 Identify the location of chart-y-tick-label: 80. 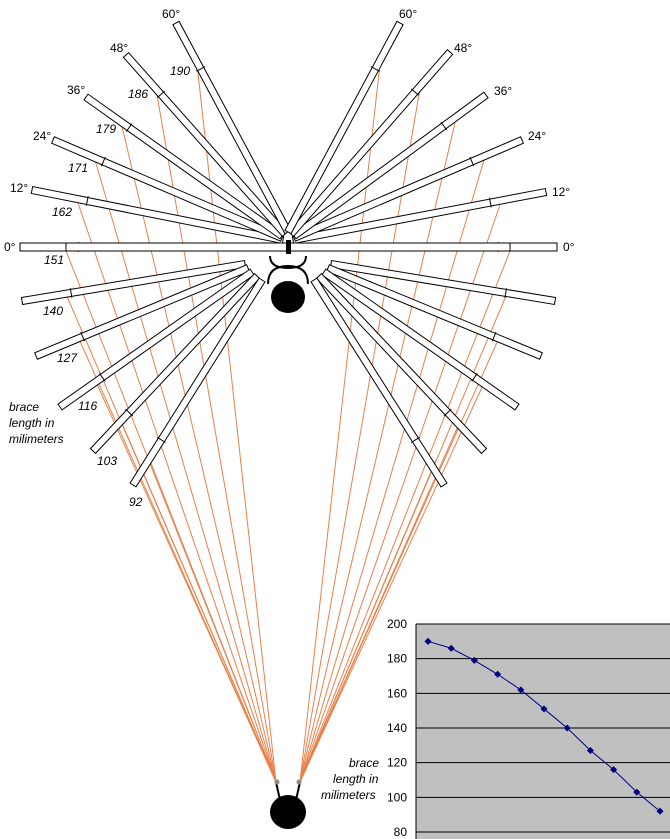
(401, 832).